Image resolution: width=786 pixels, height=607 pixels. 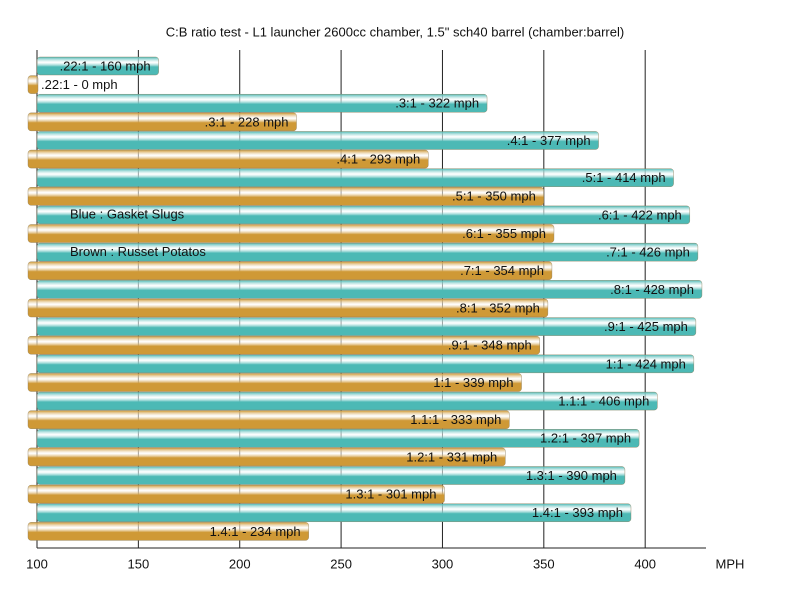 I want to click on data-label: .5:1 - 414 mph, so click(x=624, y=177).